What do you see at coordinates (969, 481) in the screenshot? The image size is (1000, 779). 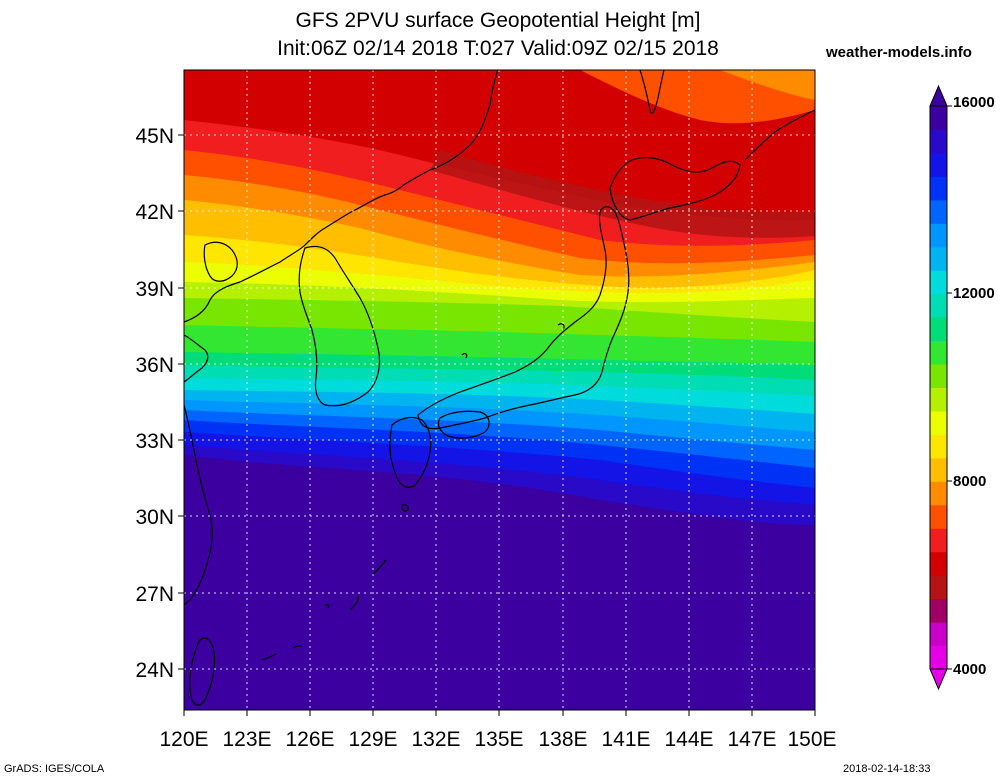 I see `colorbar-label-8000: 8000` at bounding box center [969, 481].